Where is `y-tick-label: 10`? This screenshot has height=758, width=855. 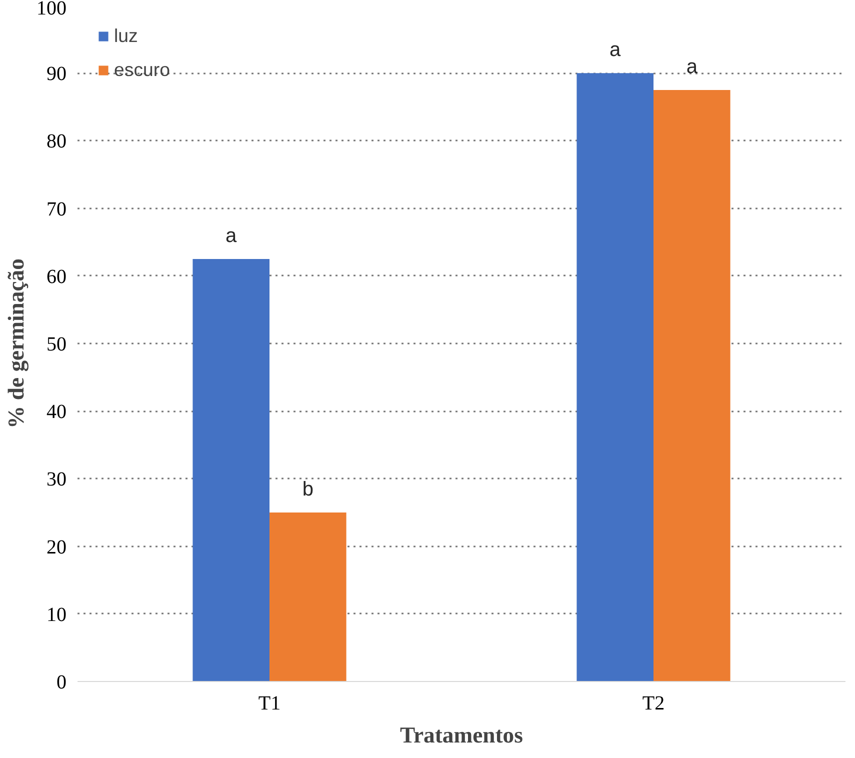
y-tick-label: 10 is located at coordinates (56, 615).